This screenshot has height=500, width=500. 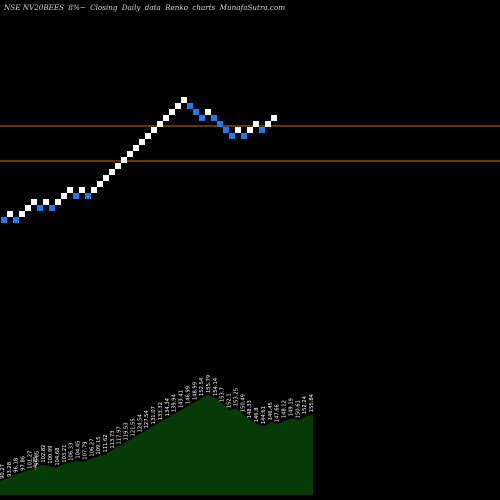 What do you see at coordinates (291, 407) in the screenshot?
I see `volume-label-43: 149.19` at bounding box center [291, 407].